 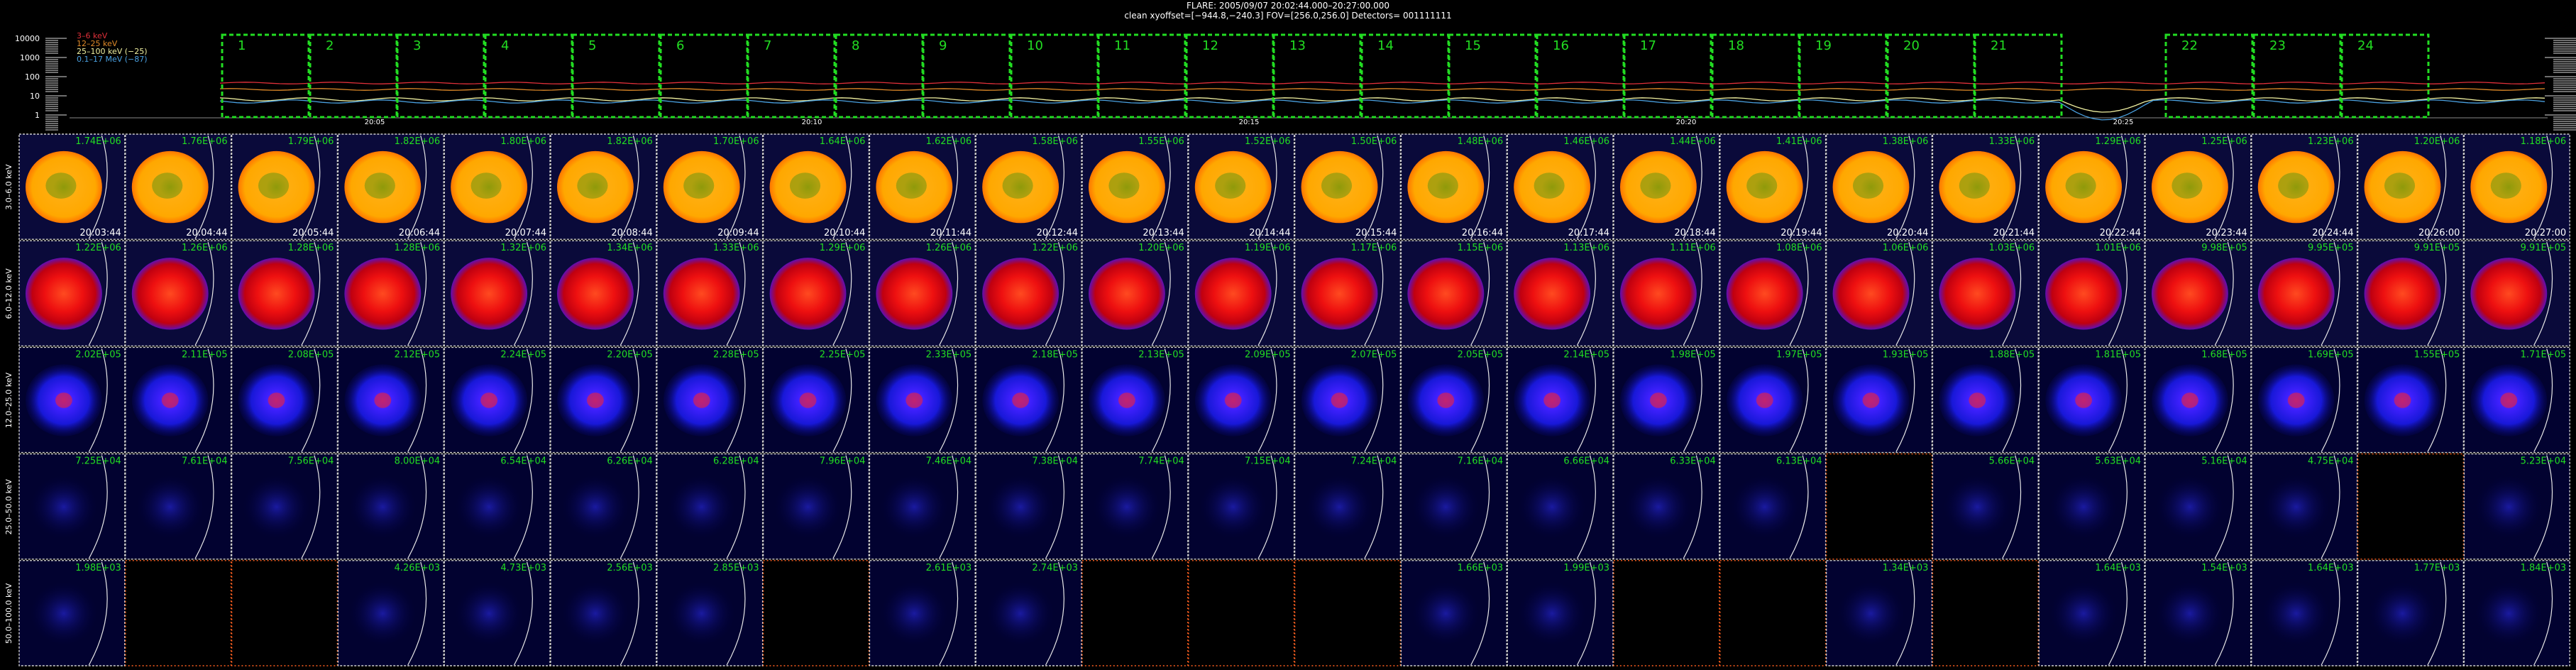 What do you see at coordinates (1879, 293) in the screenshot?
I see `image-cell: 1.06E+06` at bounding box center [1879, 293].